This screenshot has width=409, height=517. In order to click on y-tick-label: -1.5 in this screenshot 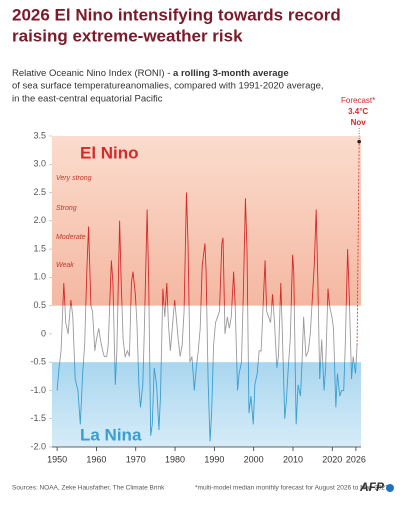, I will do `click(38, 418)`.